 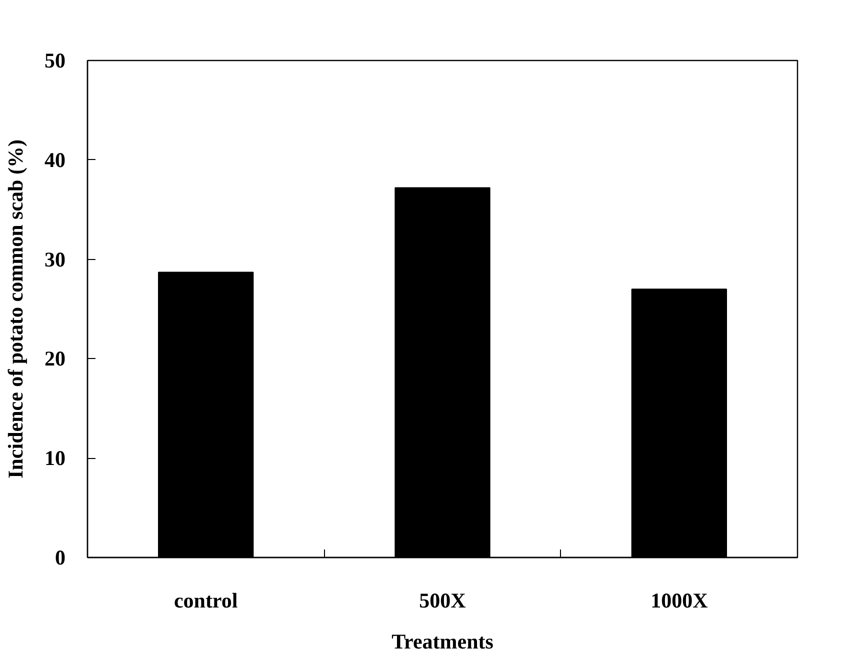 I want to click on y-tick-label: 0, so click(x=60, y=558).